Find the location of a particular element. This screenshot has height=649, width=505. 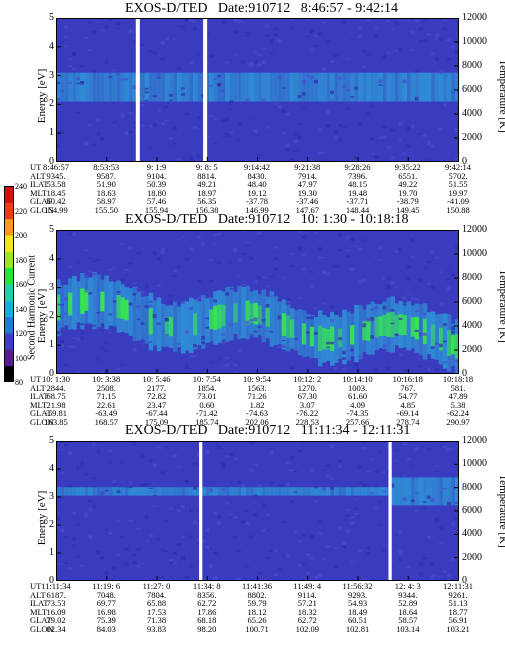

panel-2-row-labels: UT ALT ILAT MLT GLAT GLON is located at coordinates (44, 401).